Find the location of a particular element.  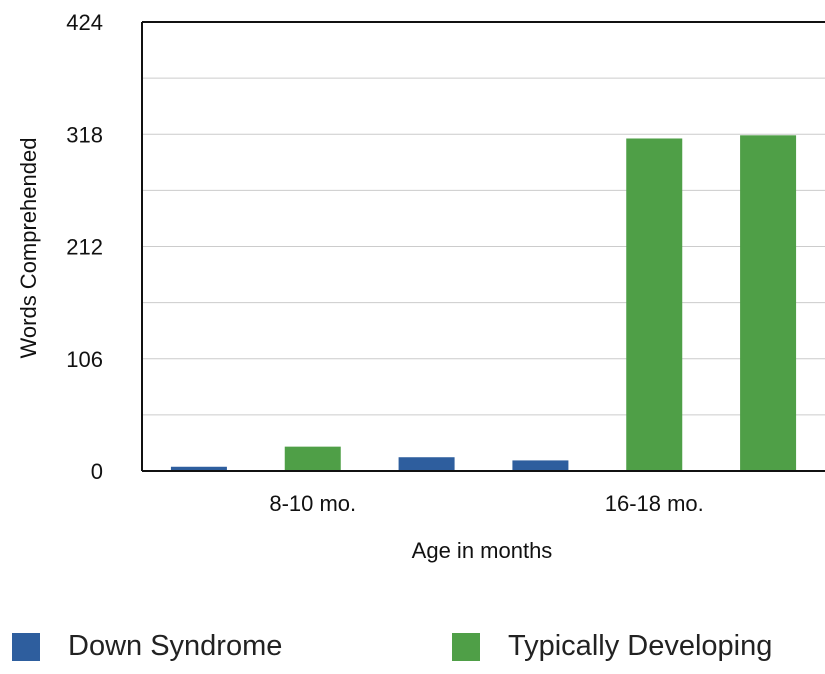

x-tick-labels: 8-10 mo. 16-18 mo. is located at coordinates (486, 503).